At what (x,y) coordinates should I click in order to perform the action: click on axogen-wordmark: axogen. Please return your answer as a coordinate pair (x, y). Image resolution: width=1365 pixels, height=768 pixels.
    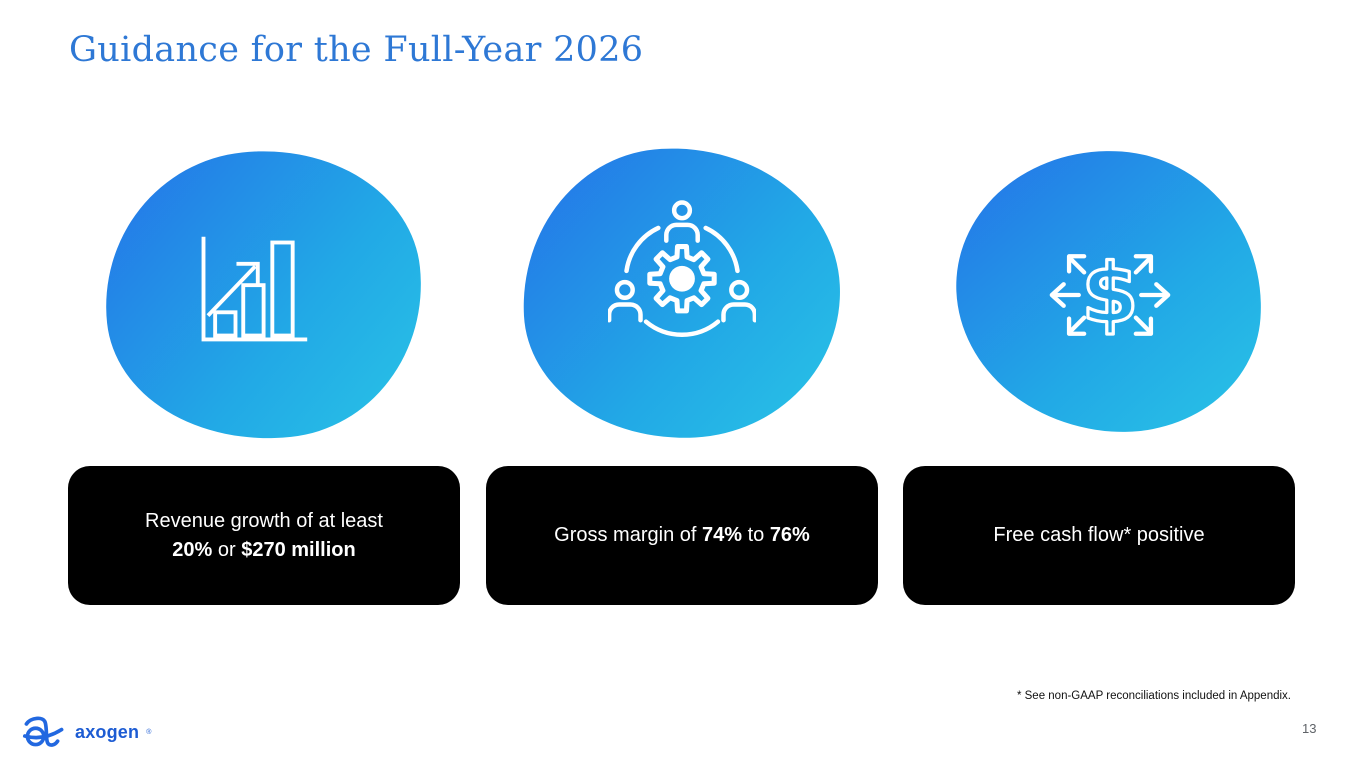
    Looking at the image, I should click on (107, 731).